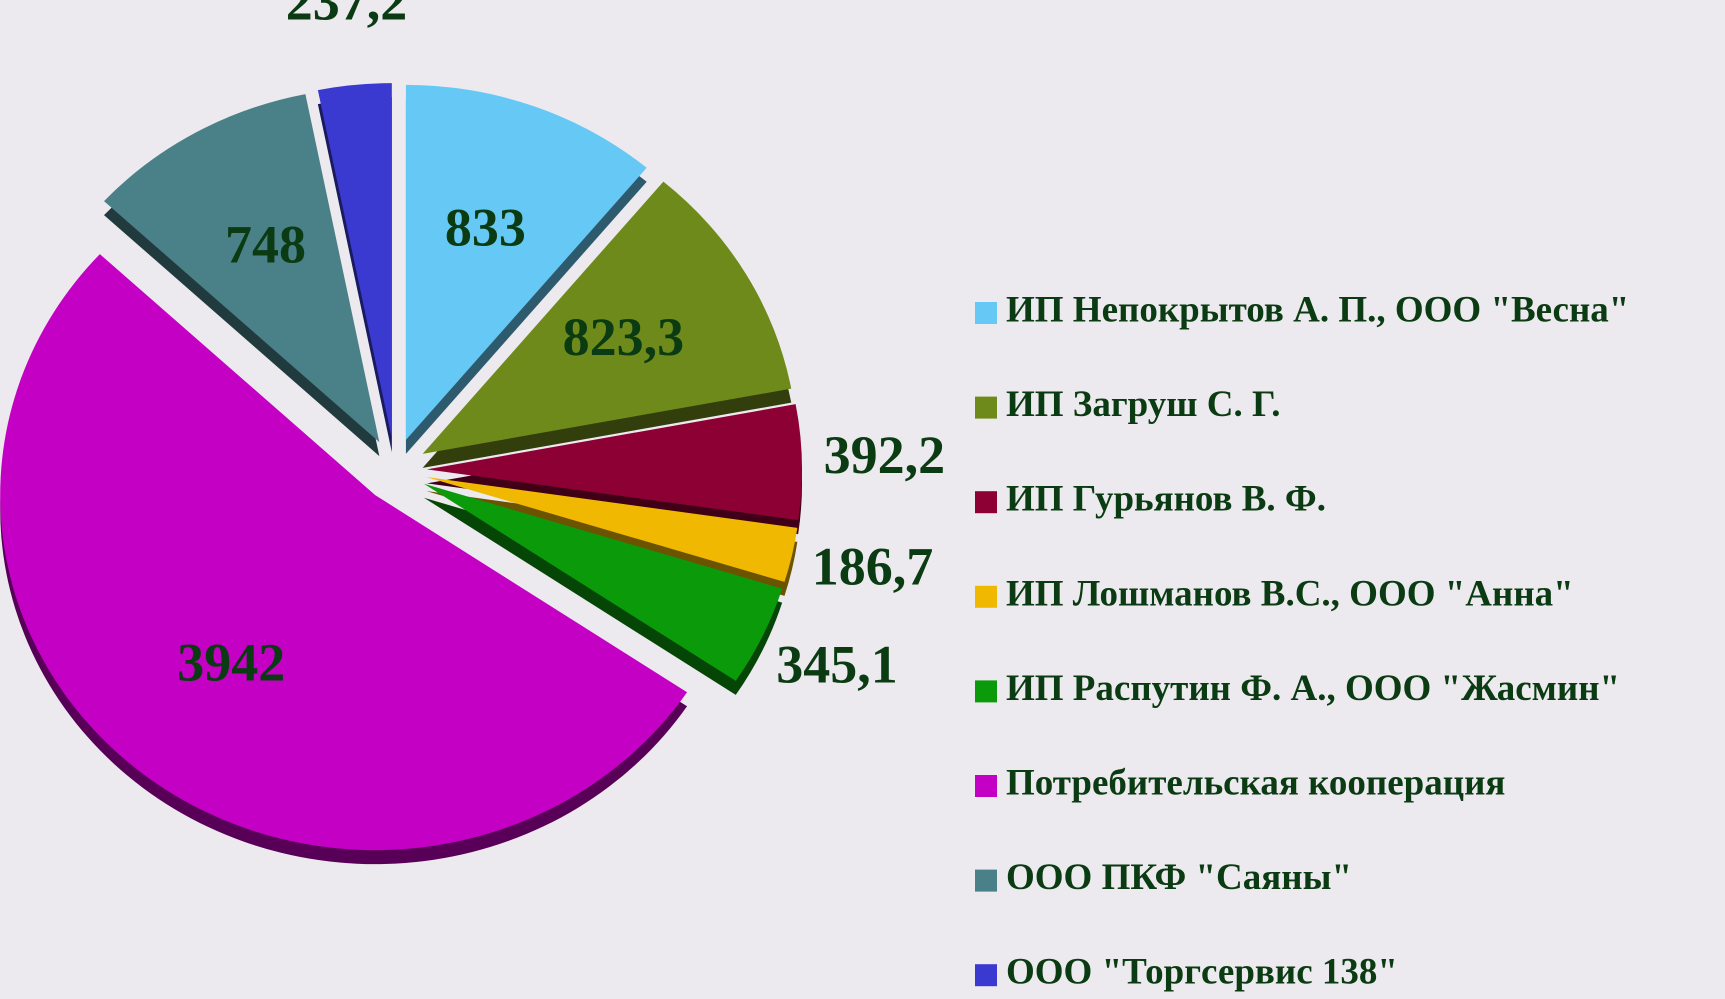 Image resolution: width=1725 pixels, height=999 pixels. I want to click on value-label: 186,7, so click(873, 567).